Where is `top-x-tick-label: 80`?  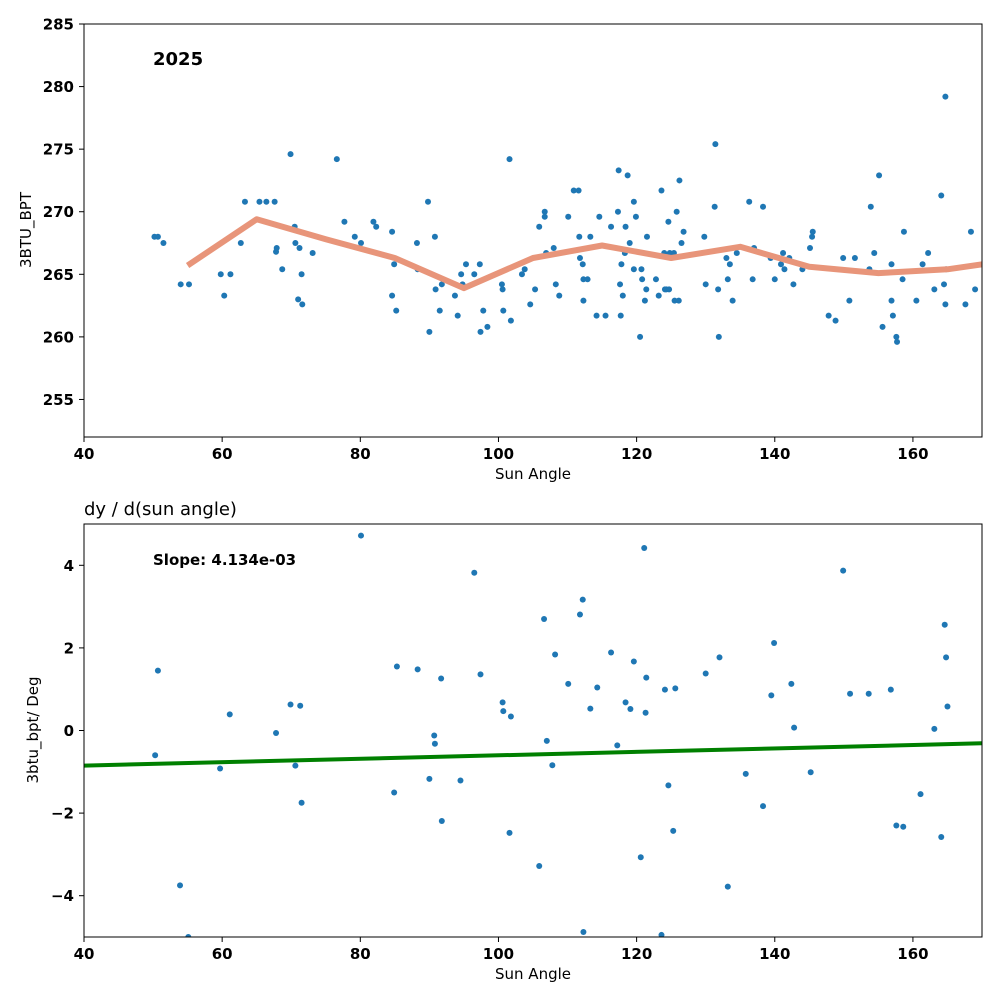 top-x-tick-label: 80 is located at coordinates (360, 454).